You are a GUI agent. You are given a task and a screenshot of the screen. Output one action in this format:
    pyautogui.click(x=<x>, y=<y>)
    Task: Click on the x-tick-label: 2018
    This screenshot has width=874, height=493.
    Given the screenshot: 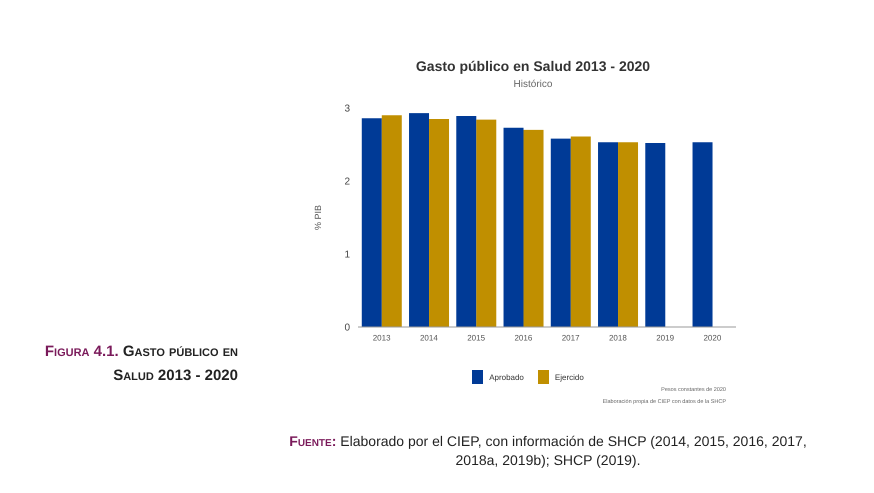 What is the action you would take?
    pyautogui.click(x=618, y=338)
    